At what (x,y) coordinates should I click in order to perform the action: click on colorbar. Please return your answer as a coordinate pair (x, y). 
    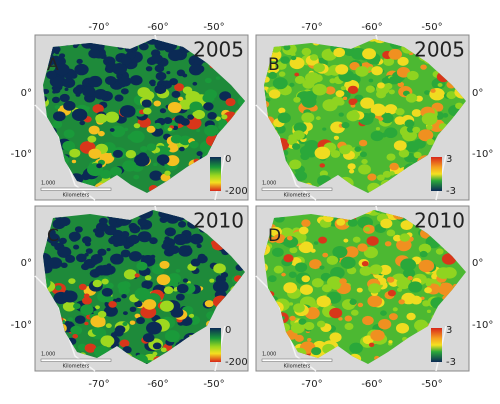
    Looking at the image, I should click on (436, 174).